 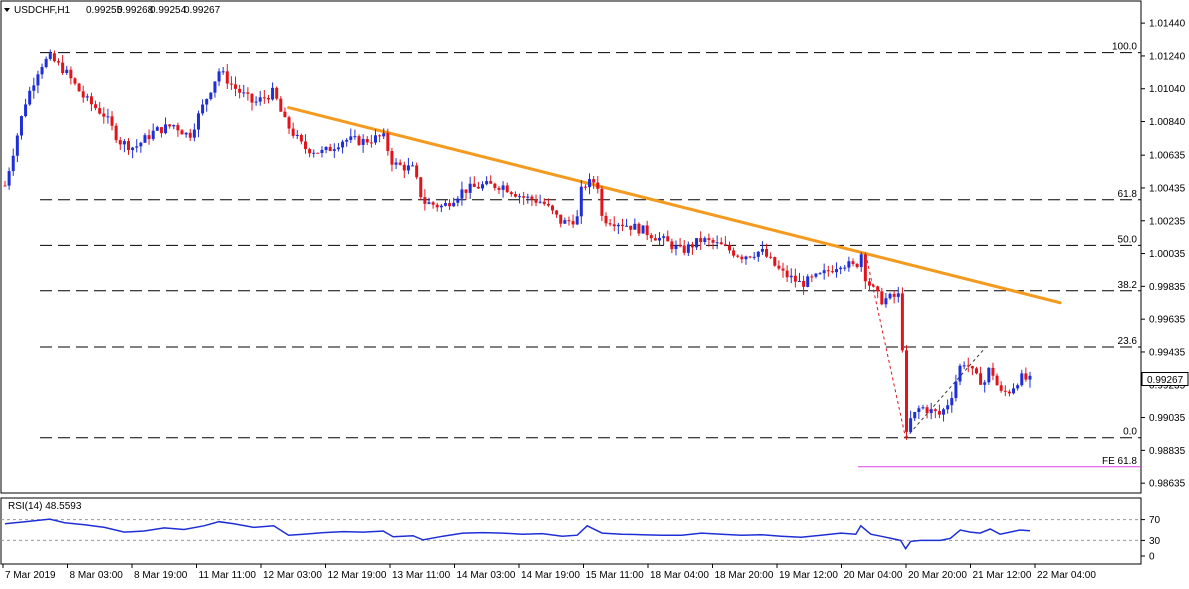 What do you see at coordinates (1167, 156) in the screenshot?
I see `price-tick-label: 1.00635` at bounding box center [1167, 156].